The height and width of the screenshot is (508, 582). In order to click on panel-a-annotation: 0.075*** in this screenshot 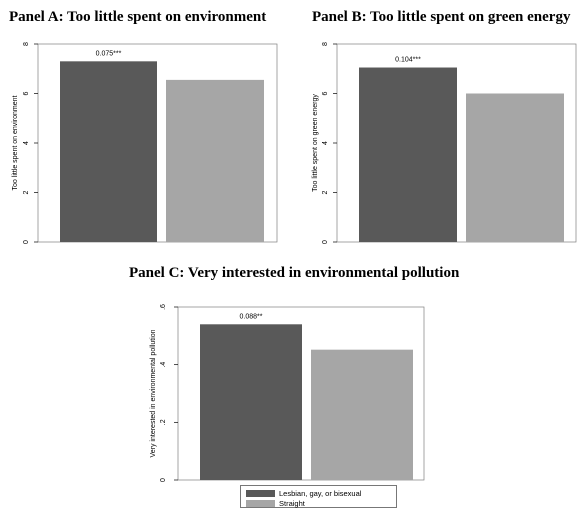, I will do `click(109, 53)`.